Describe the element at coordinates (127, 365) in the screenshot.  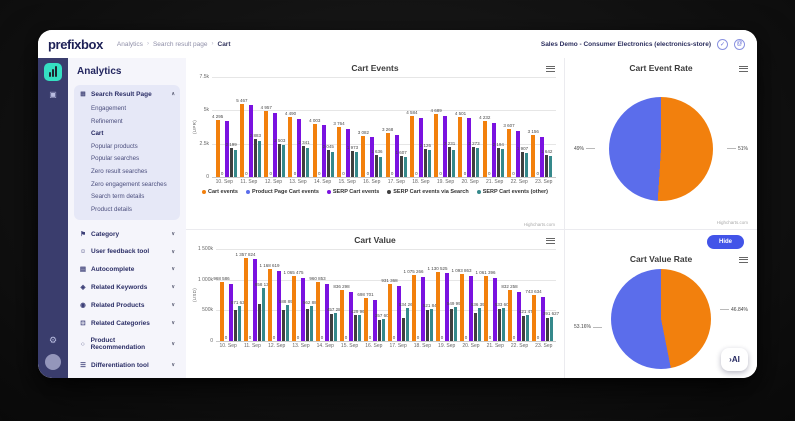
I see `sidebar-group-differentiation-tool: ☰ Differentiation tool ∨` at that location.